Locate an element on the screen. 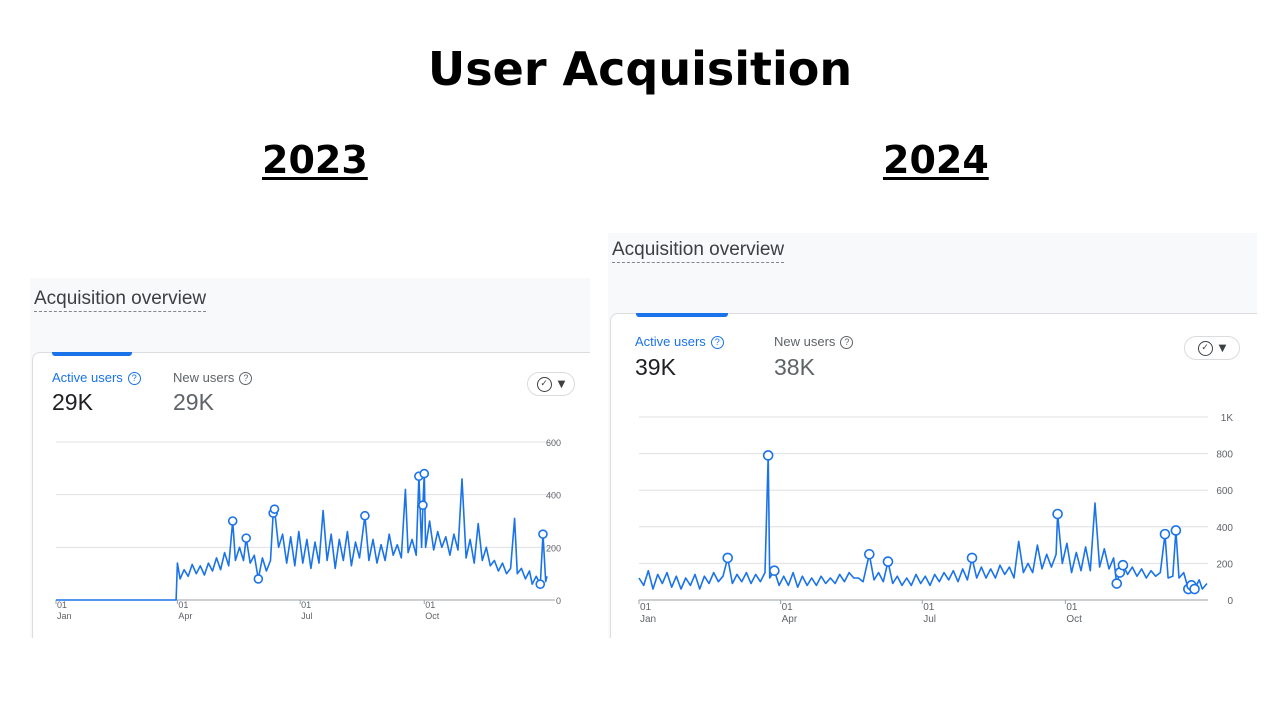 The image size is (1280, 720). new-users-value: 38K is located at coordinates (794, 367).